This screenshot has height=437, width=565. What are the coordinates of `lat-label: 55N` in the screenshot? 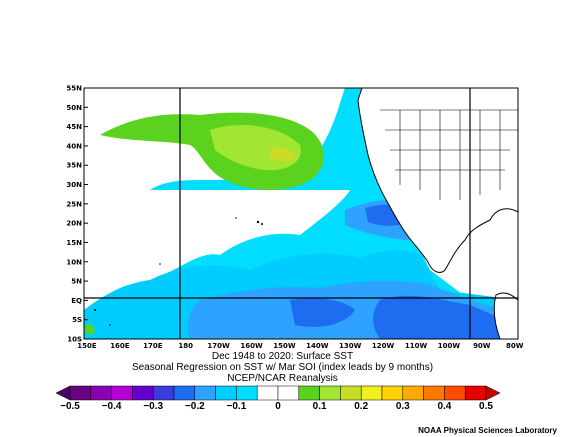 It's located at (74, 89).